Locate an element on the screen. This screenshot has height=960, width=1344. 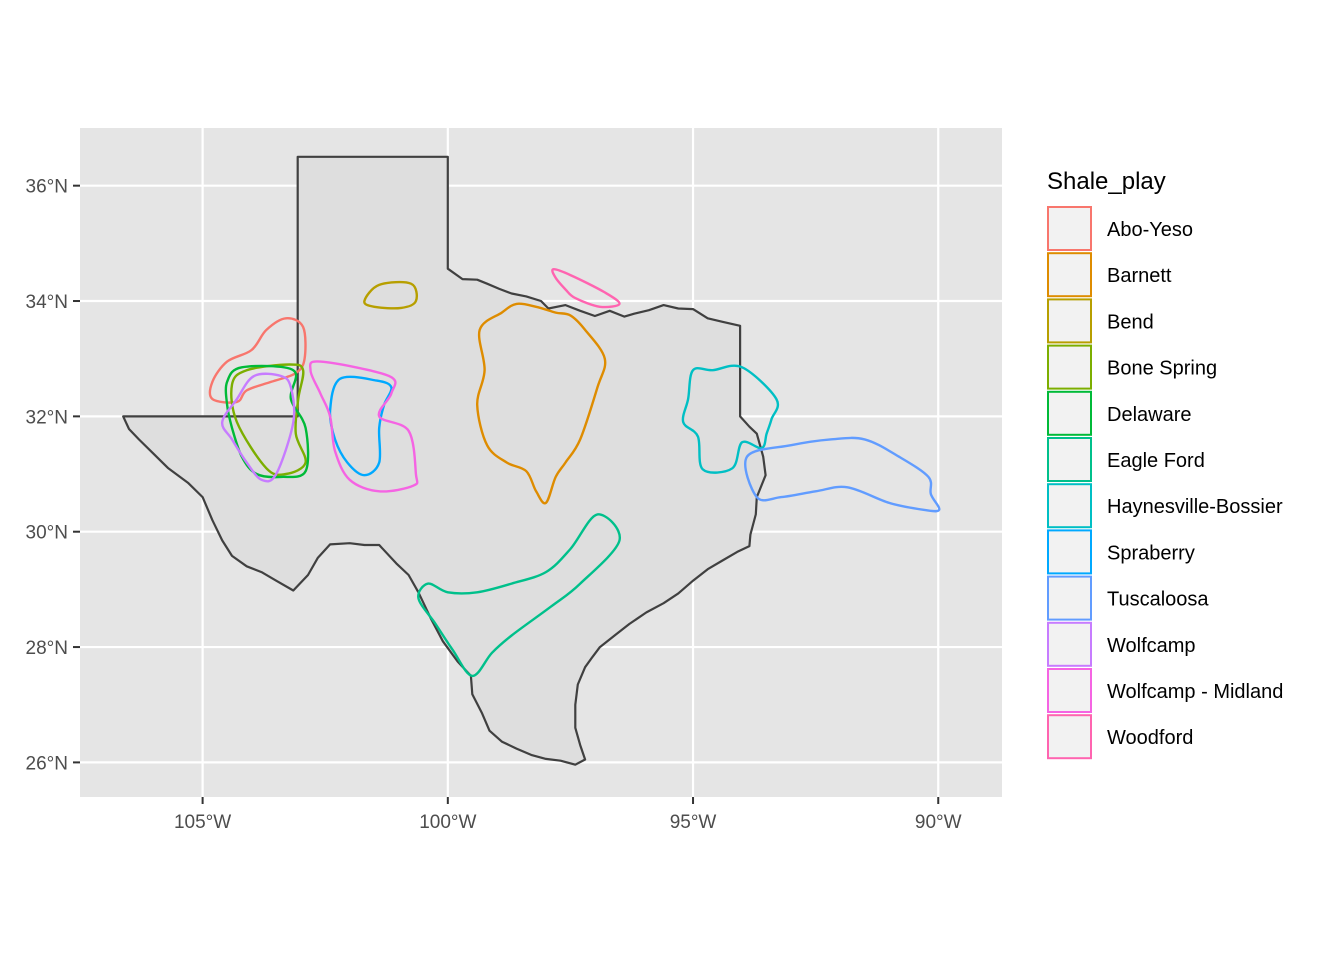
legend-label-wolfcamp-midland: Wolfcamp - Midland is located at coordinates (1195, 692).